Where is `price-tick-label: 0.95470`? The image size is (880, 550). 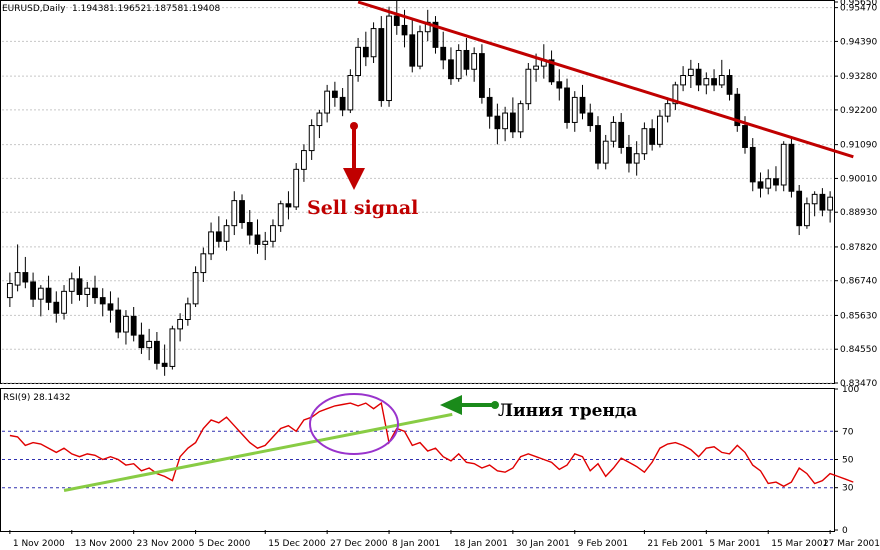
price-tick-label: 0.95470 is located at coordinates (858, 9).